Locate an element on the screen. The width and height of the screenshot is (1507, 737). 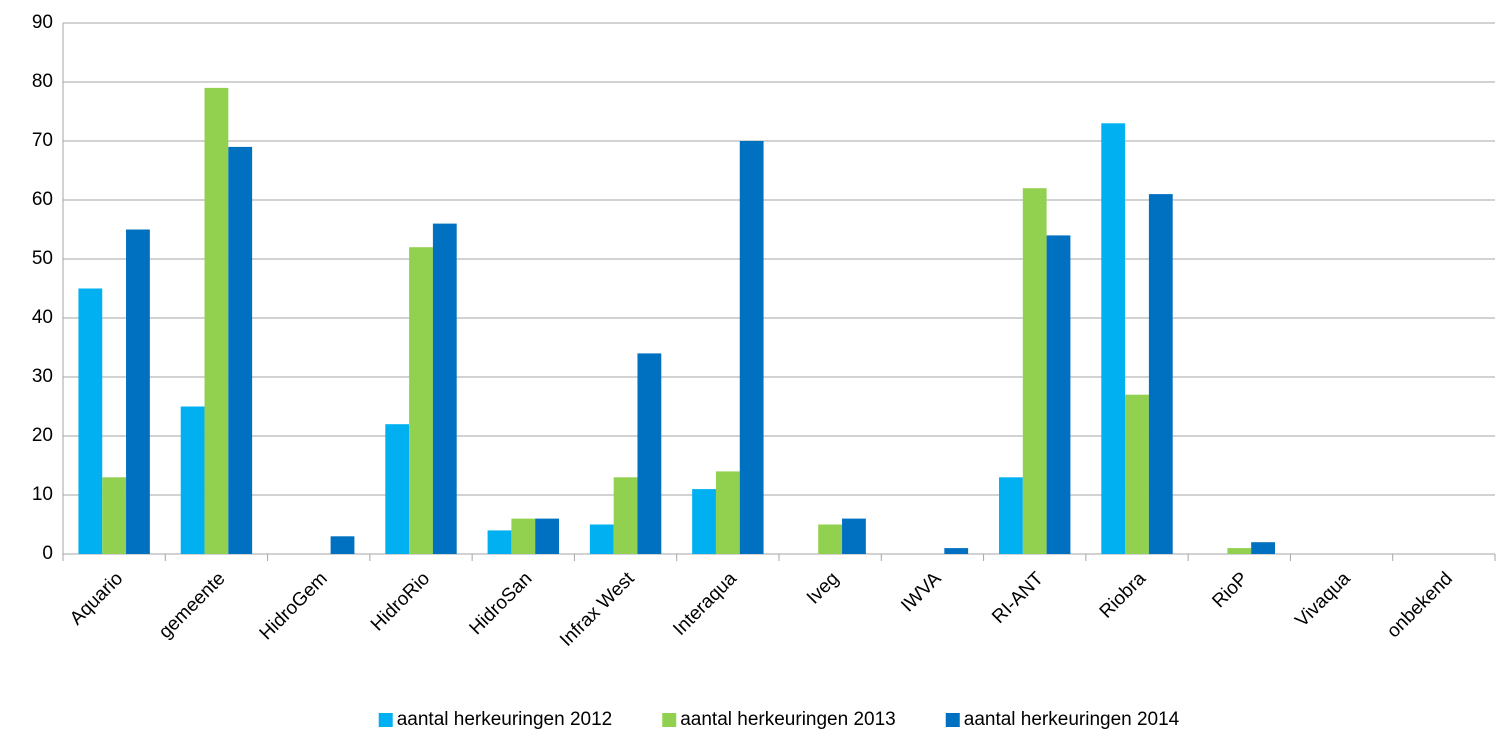
x-tick-label: gemeente is located at coordinates (192, 605).